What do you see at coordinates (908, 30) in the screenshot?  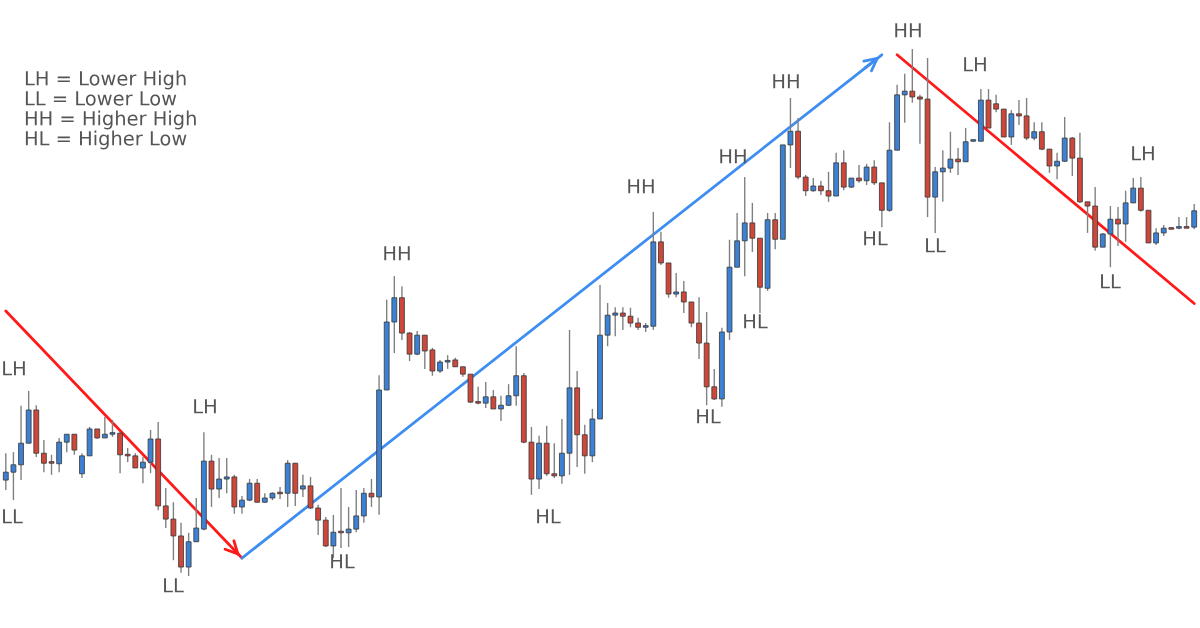 I see `text: HH` at bounding box center [908, 30].